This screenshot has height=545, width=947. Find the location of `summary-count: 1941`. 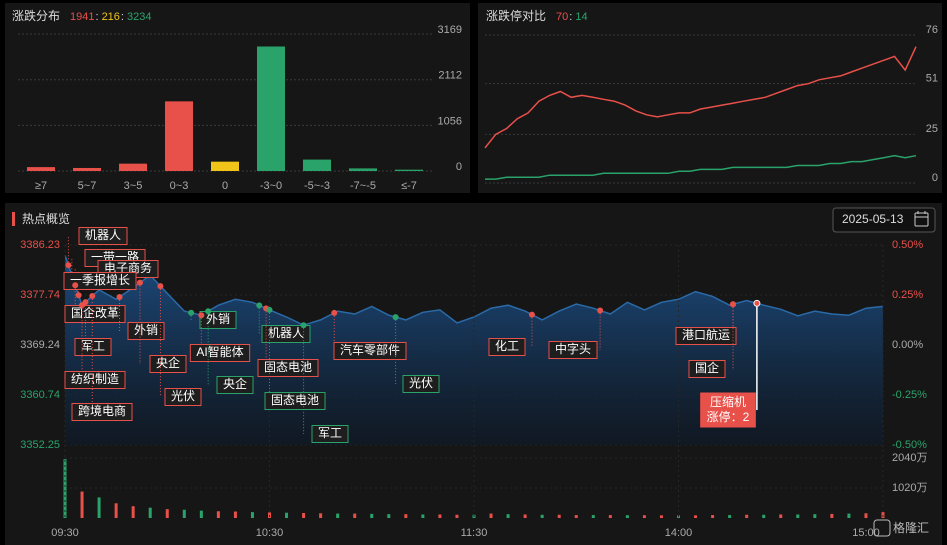

summary-count: 1941 is located at coordinates (82, 17).